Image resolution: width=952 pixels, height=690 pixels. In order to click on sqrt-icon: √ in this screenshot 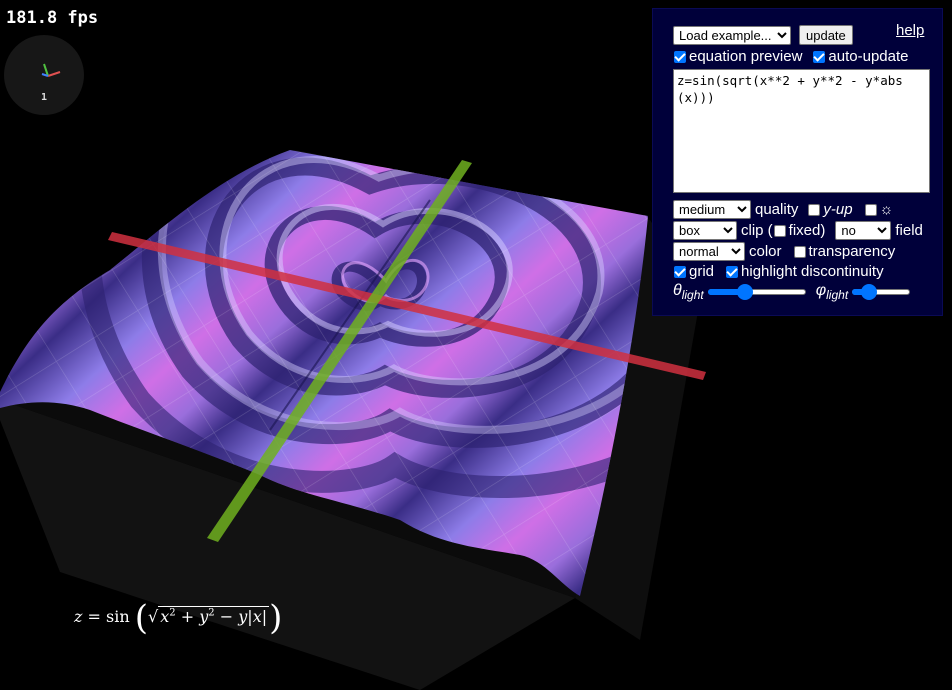, I will do `click(153, 616)`.